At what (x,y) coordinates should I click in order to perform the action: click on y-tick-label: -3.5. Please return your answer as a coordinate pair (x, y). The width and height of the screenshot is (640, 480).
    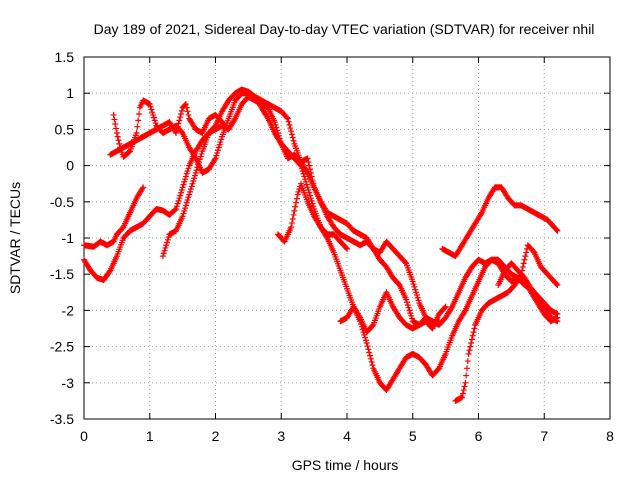
    Looking at the image, I should click on (62, 419).